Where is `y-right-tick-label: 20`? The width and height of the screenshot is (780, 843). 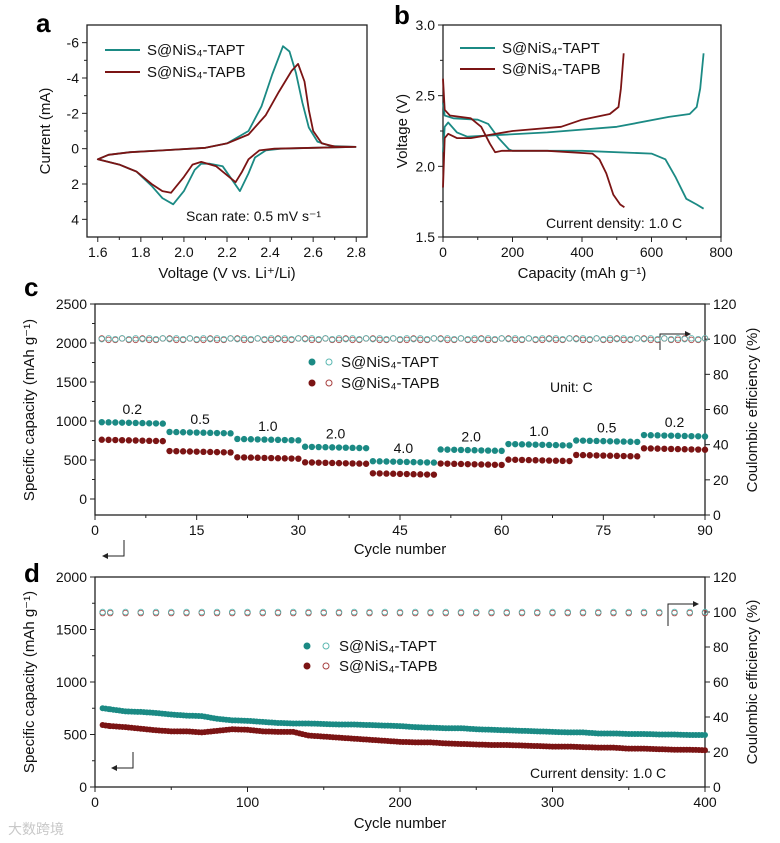 y-right-tick-label: 20 is located at coordinates (721, 752).